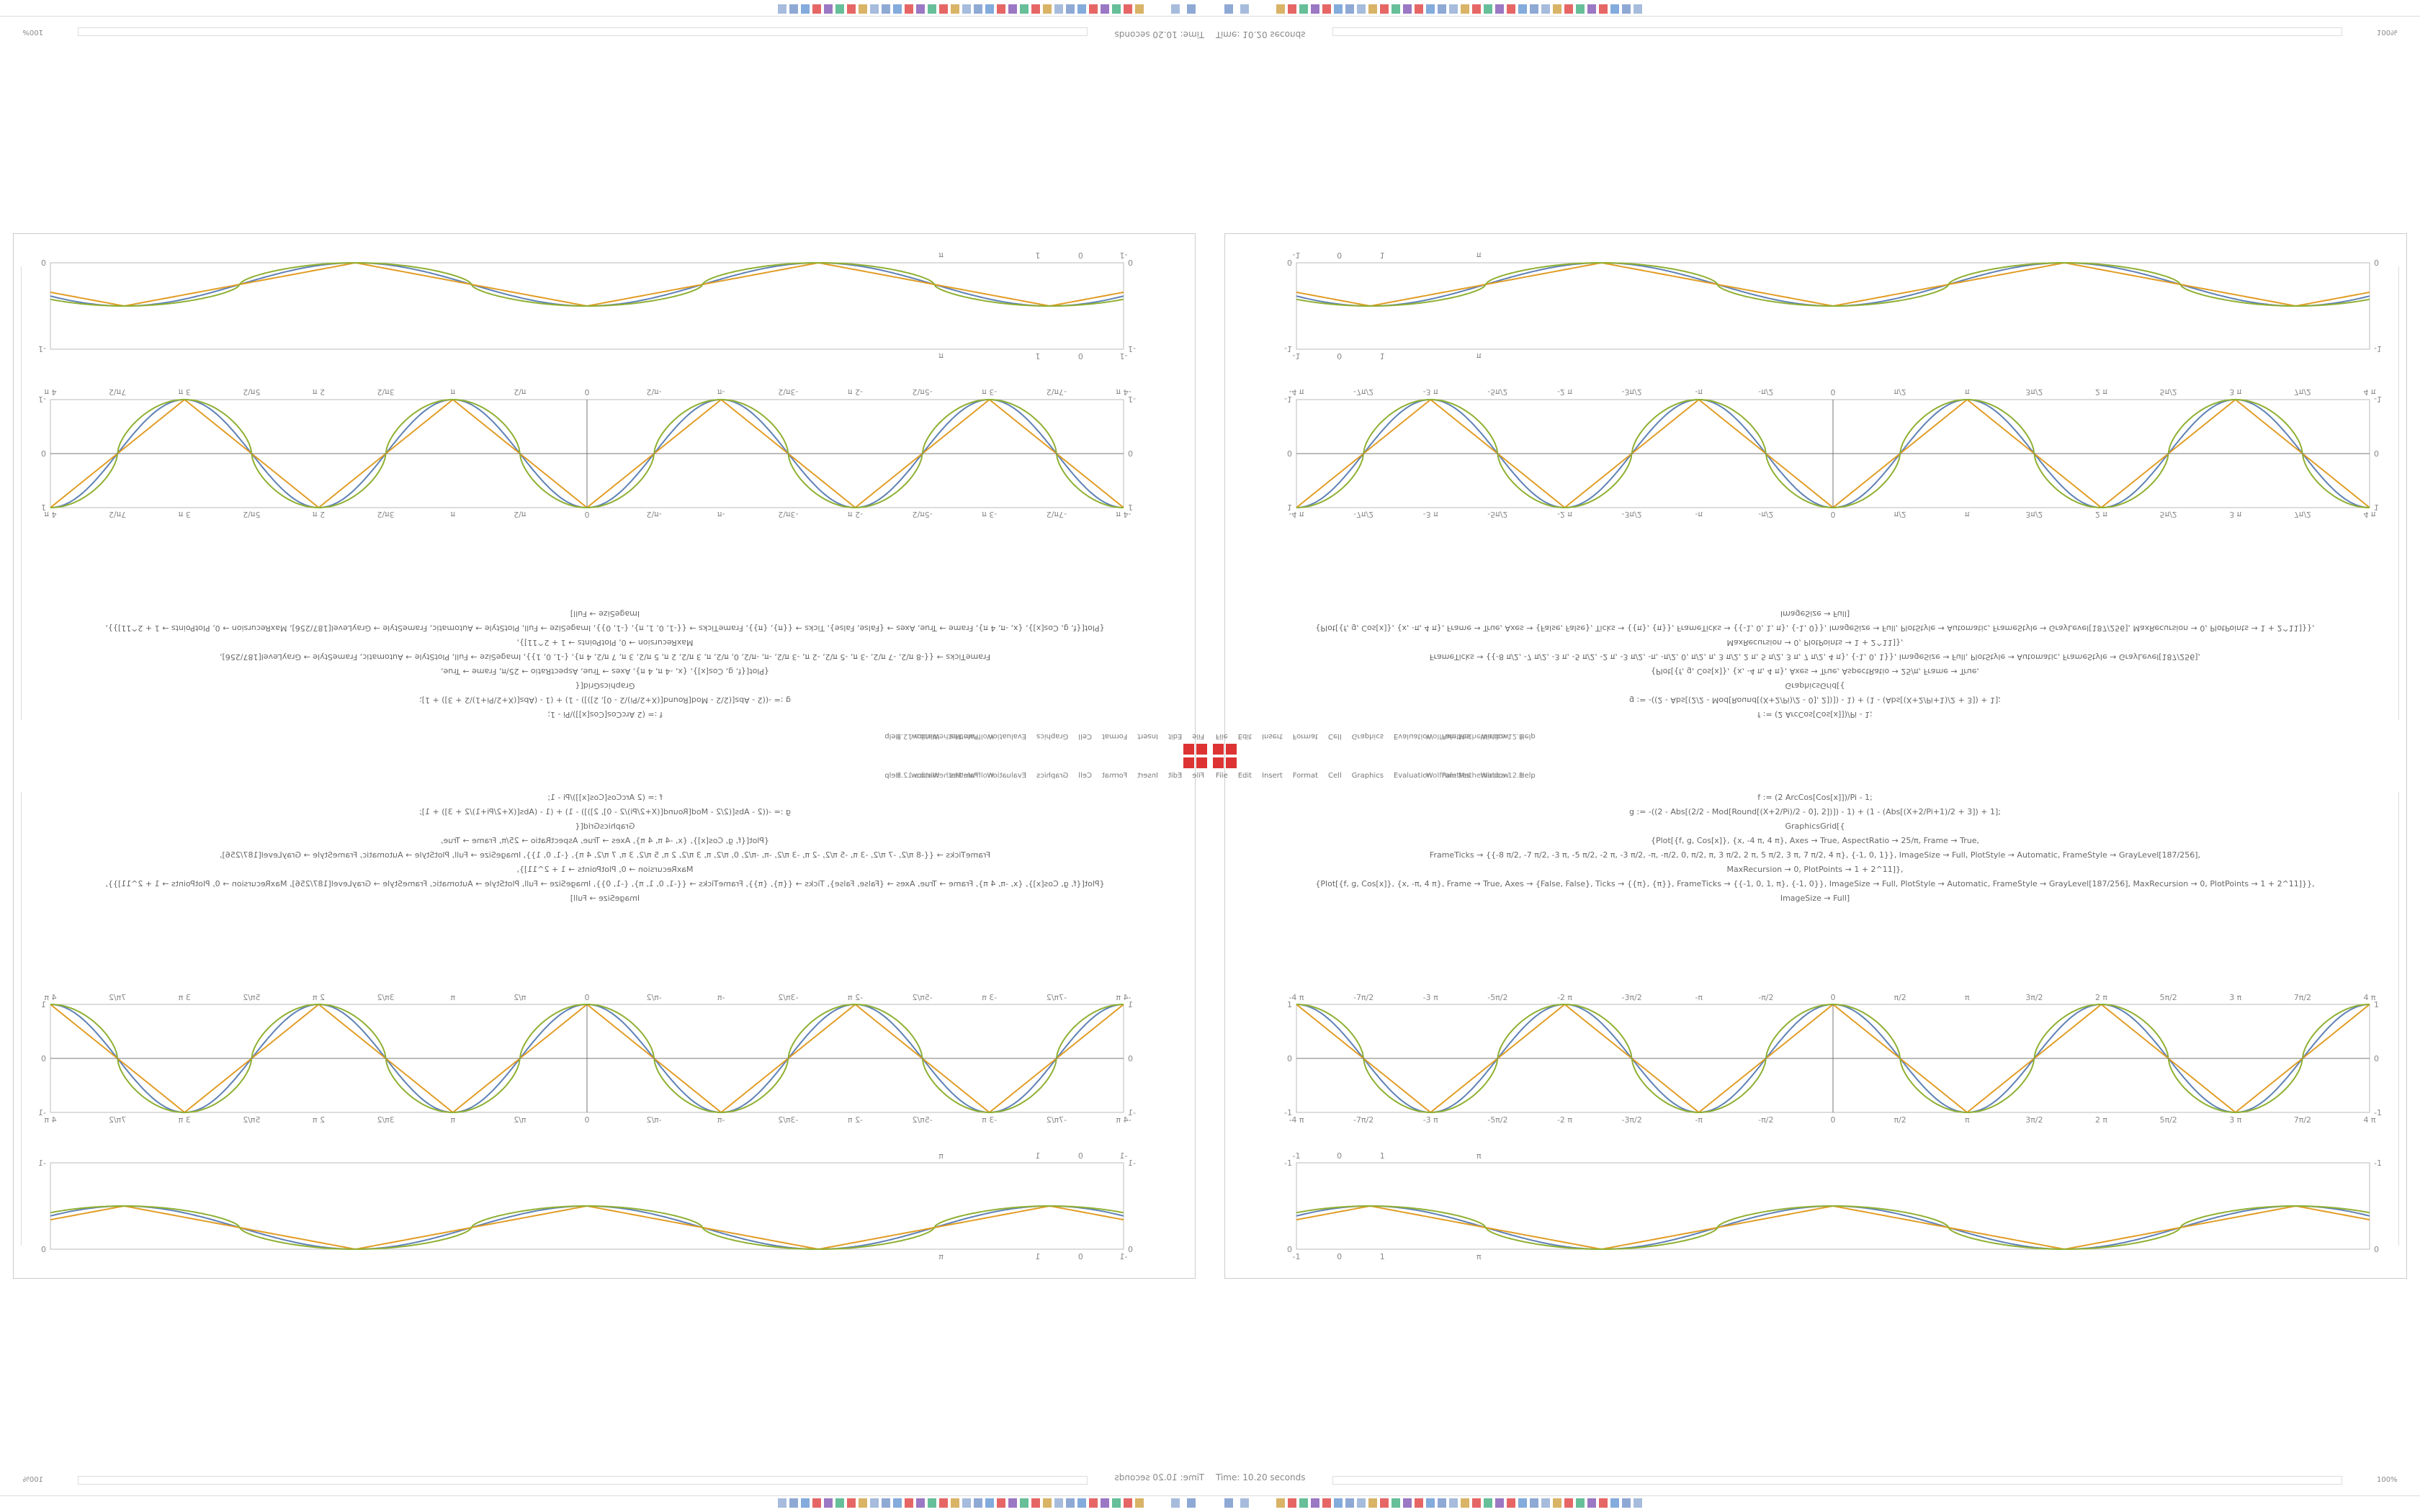 The height and width of the screenshot is (1512, 2420). I want to click on menu-item: File, so click(1222, 776).